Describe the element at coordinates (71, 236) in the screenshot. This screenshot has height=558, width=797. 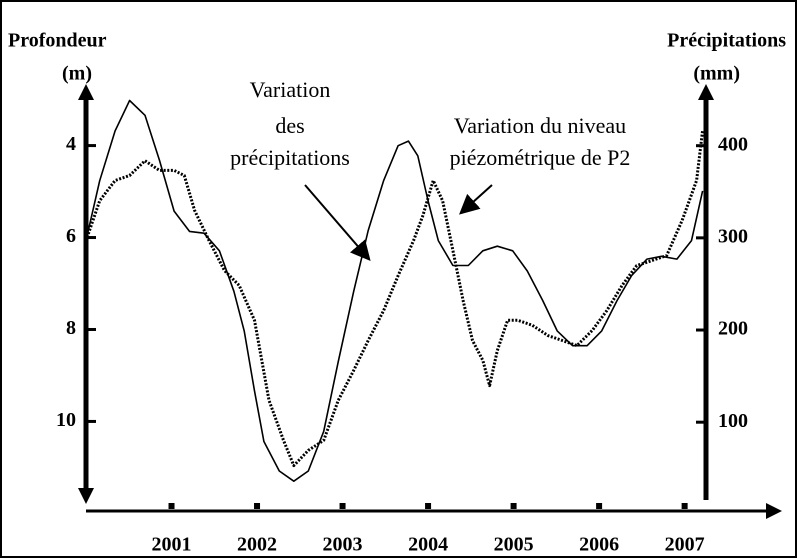
I see `y-tick-label: 6` at that location.